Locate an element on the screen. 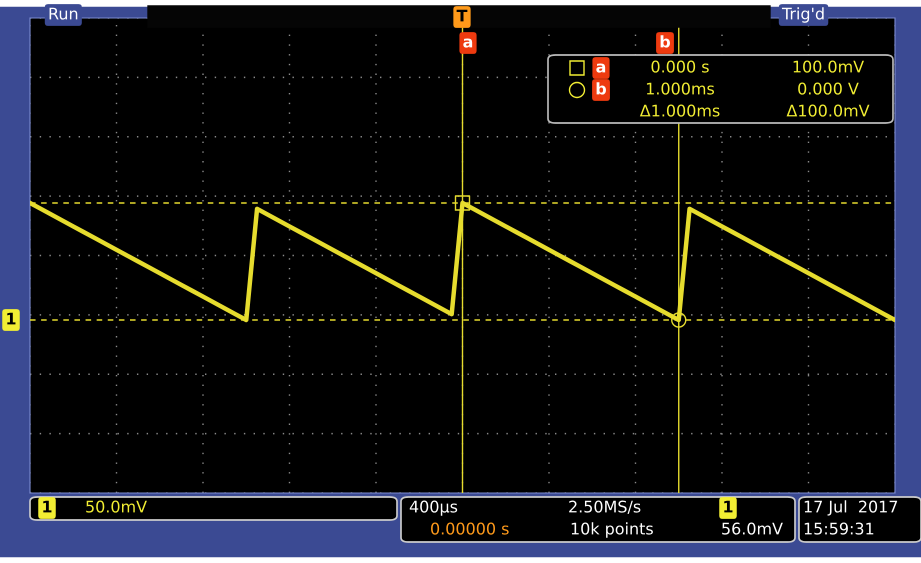  text: 0.000 s is located at coordinates (680, 66).